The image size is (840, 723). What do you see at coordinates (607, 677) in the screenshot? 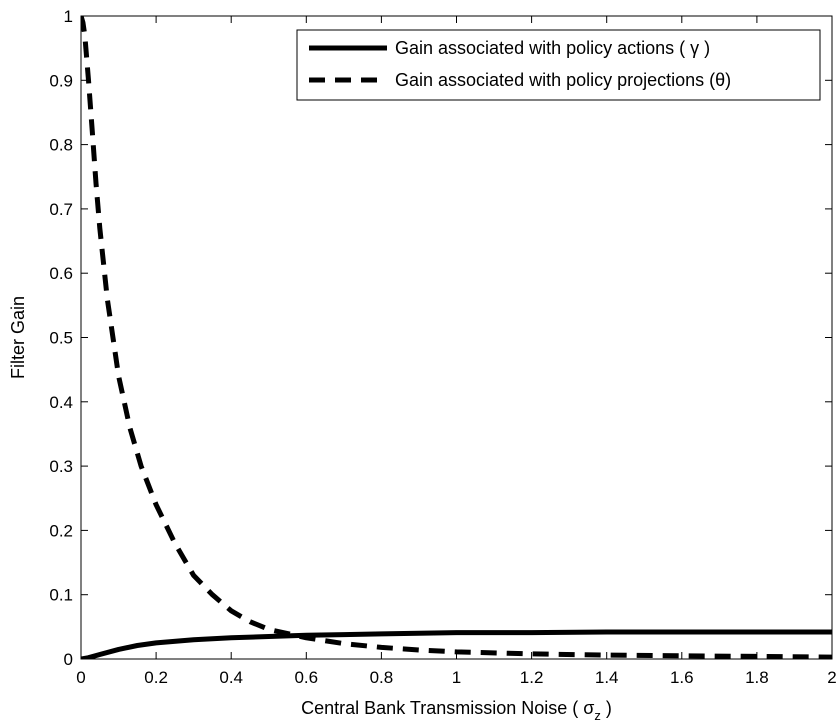
I see `x-tick-label: 1.4` at bounding box center [607, 677].